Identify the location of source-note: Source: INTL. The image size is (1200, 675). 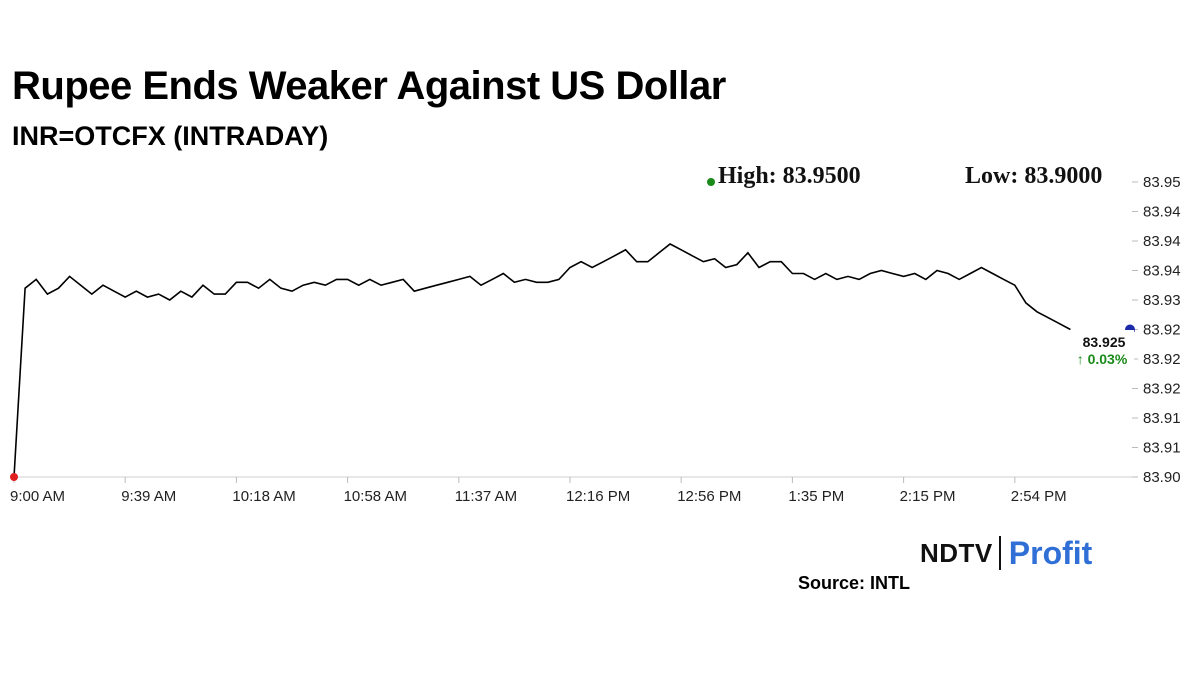
(854, 583).